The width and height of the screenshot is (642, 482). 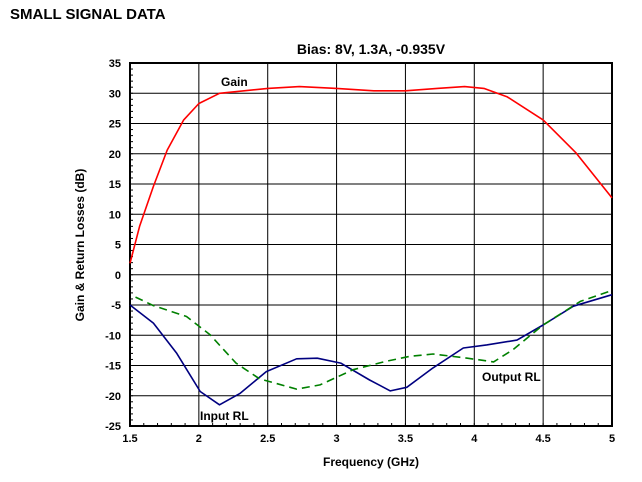 I want to click on series-label-gain: Gain, so click(x=234, y=82).